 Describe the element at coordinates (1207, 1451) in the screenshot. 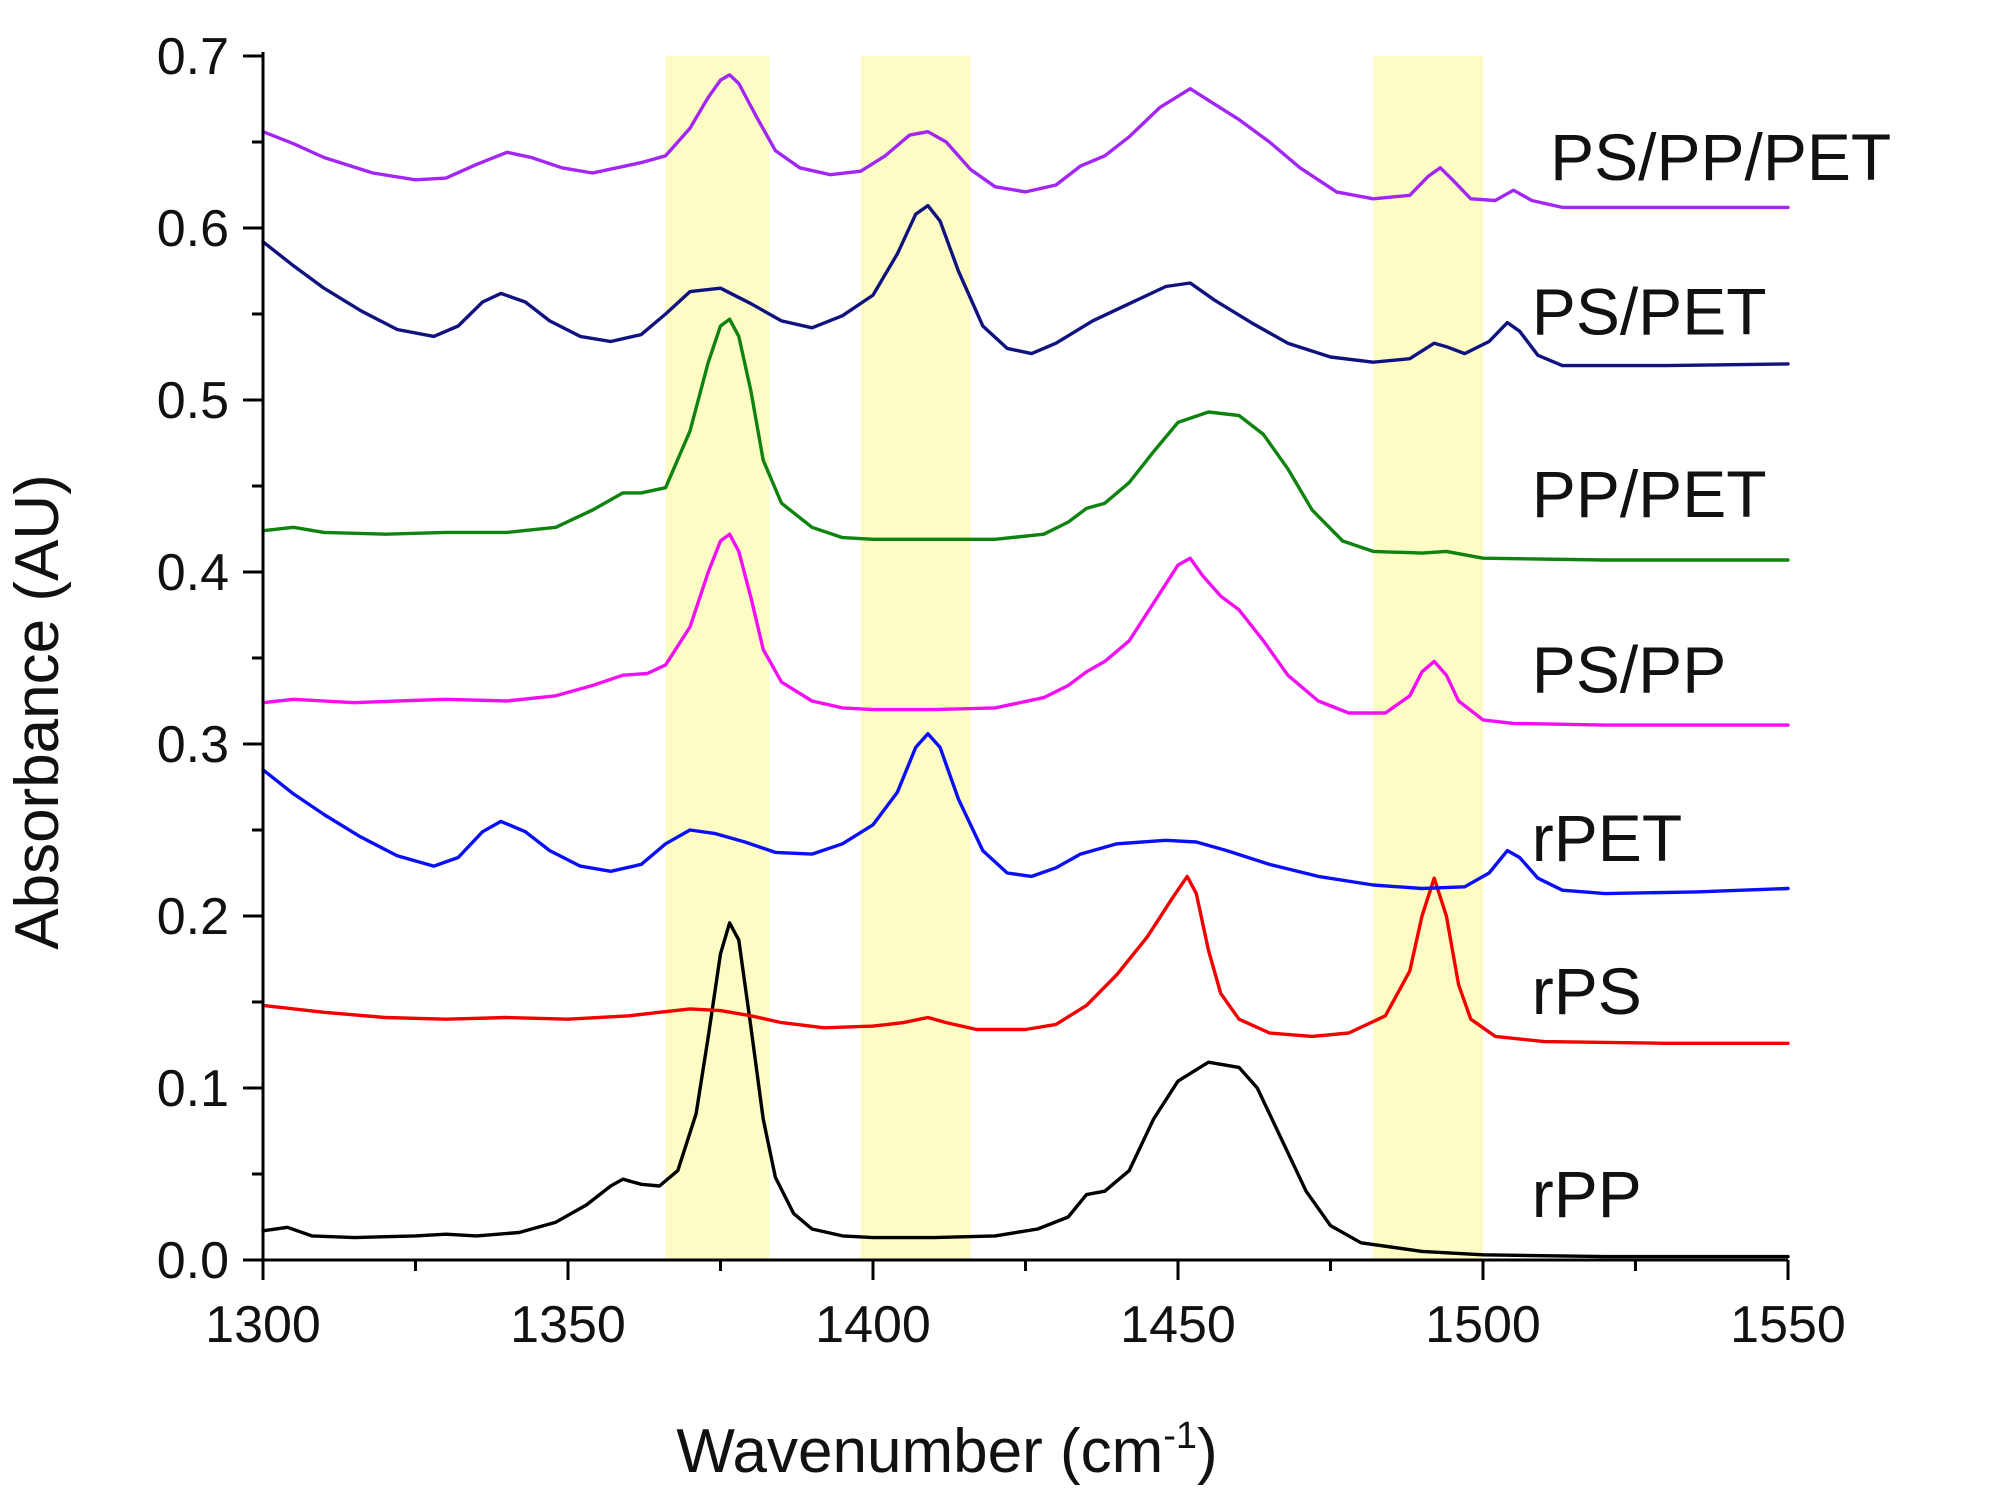

I see `x-axis-title-close: )` at that location.